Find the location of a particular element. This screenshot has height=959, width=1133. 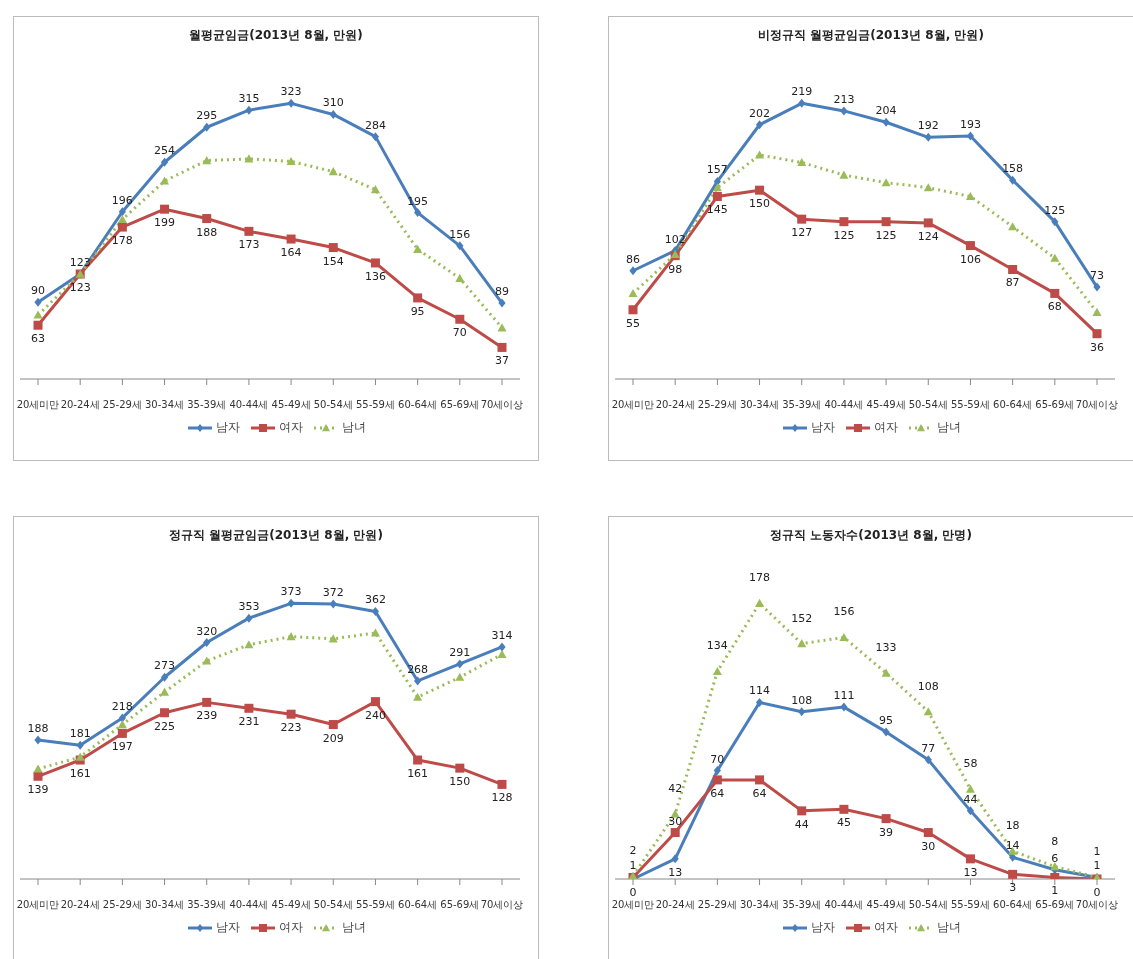

data-label: 320 is located at coordinates (207, 631).